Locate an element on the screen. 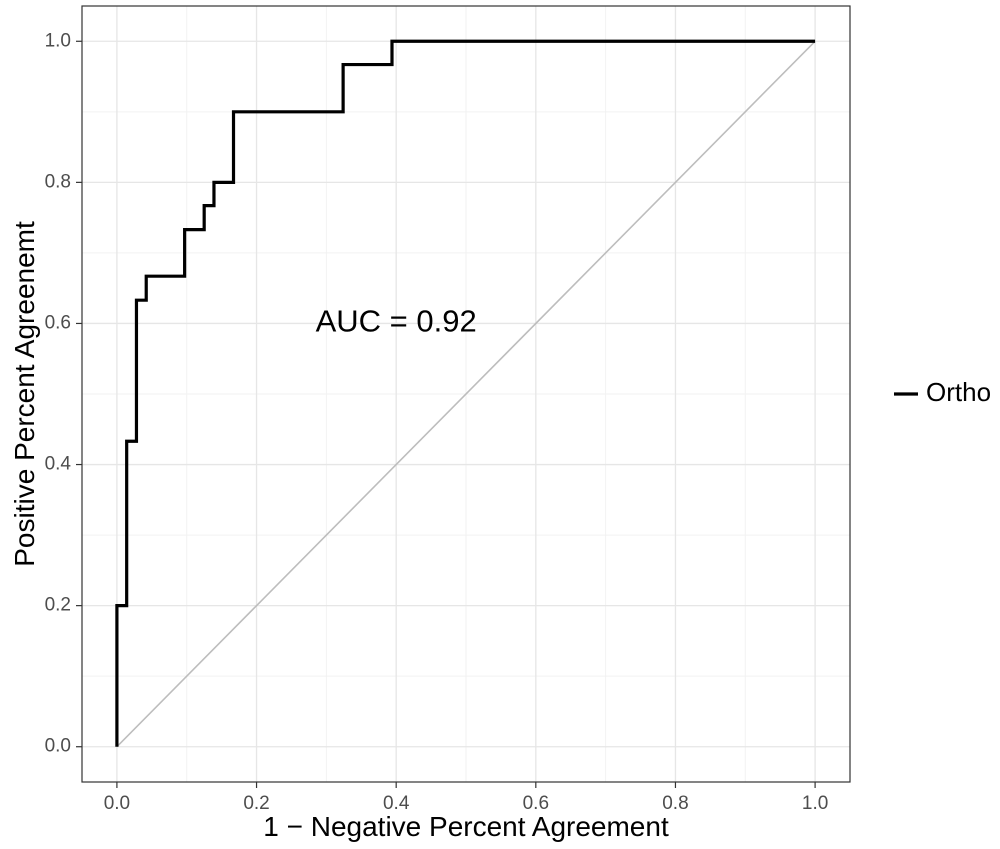 This screenshot has height=849, width=1000. y-tick-label: 0.8 is located at coordinates (58, 181).